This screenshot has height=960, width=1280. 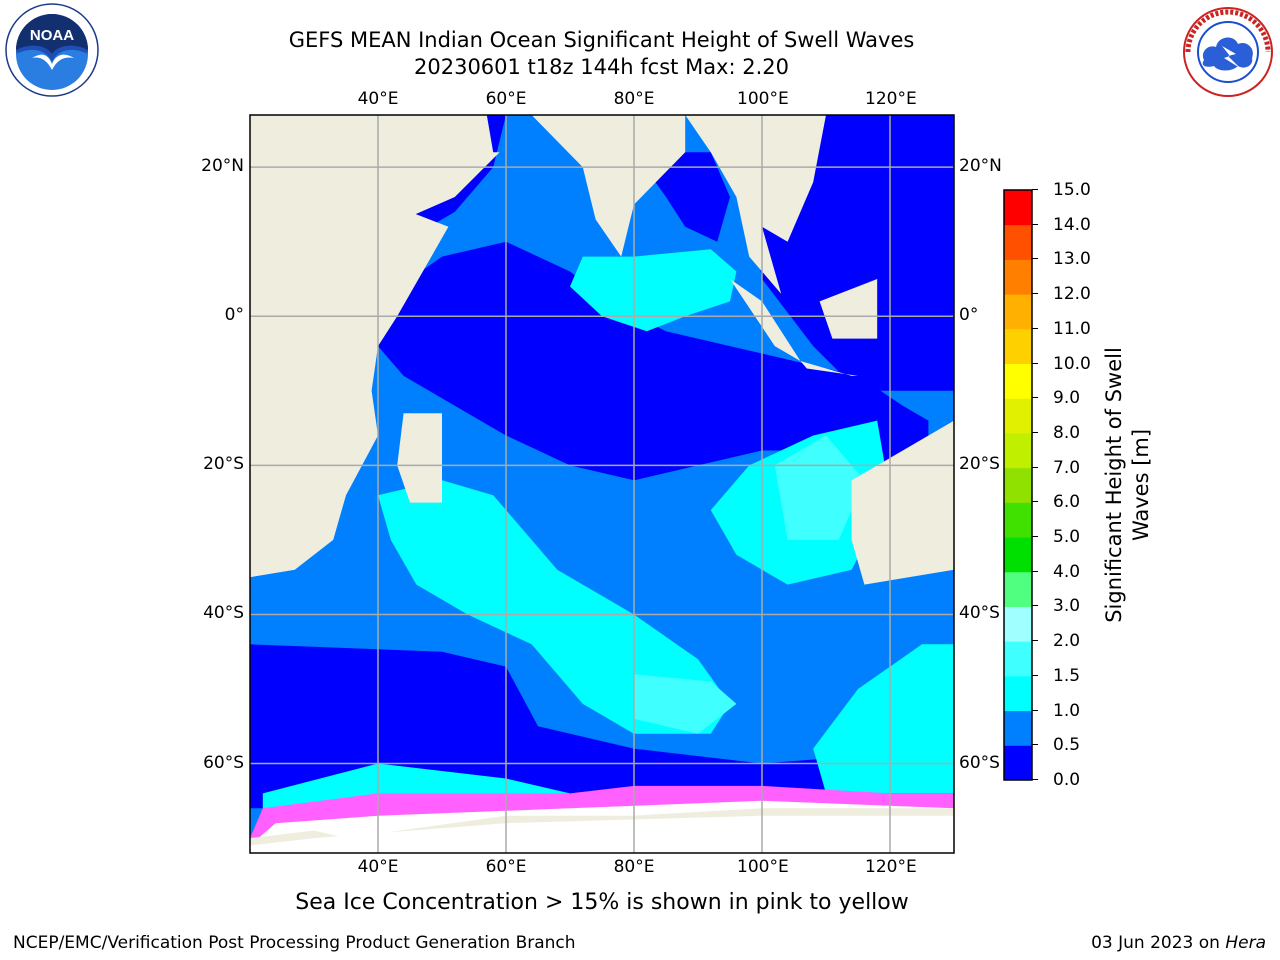 What do you see at coordinates (378, 867) in the screenshot?
I see `lon-tick-bottom: 40°E` at bounding box center [378, 867].